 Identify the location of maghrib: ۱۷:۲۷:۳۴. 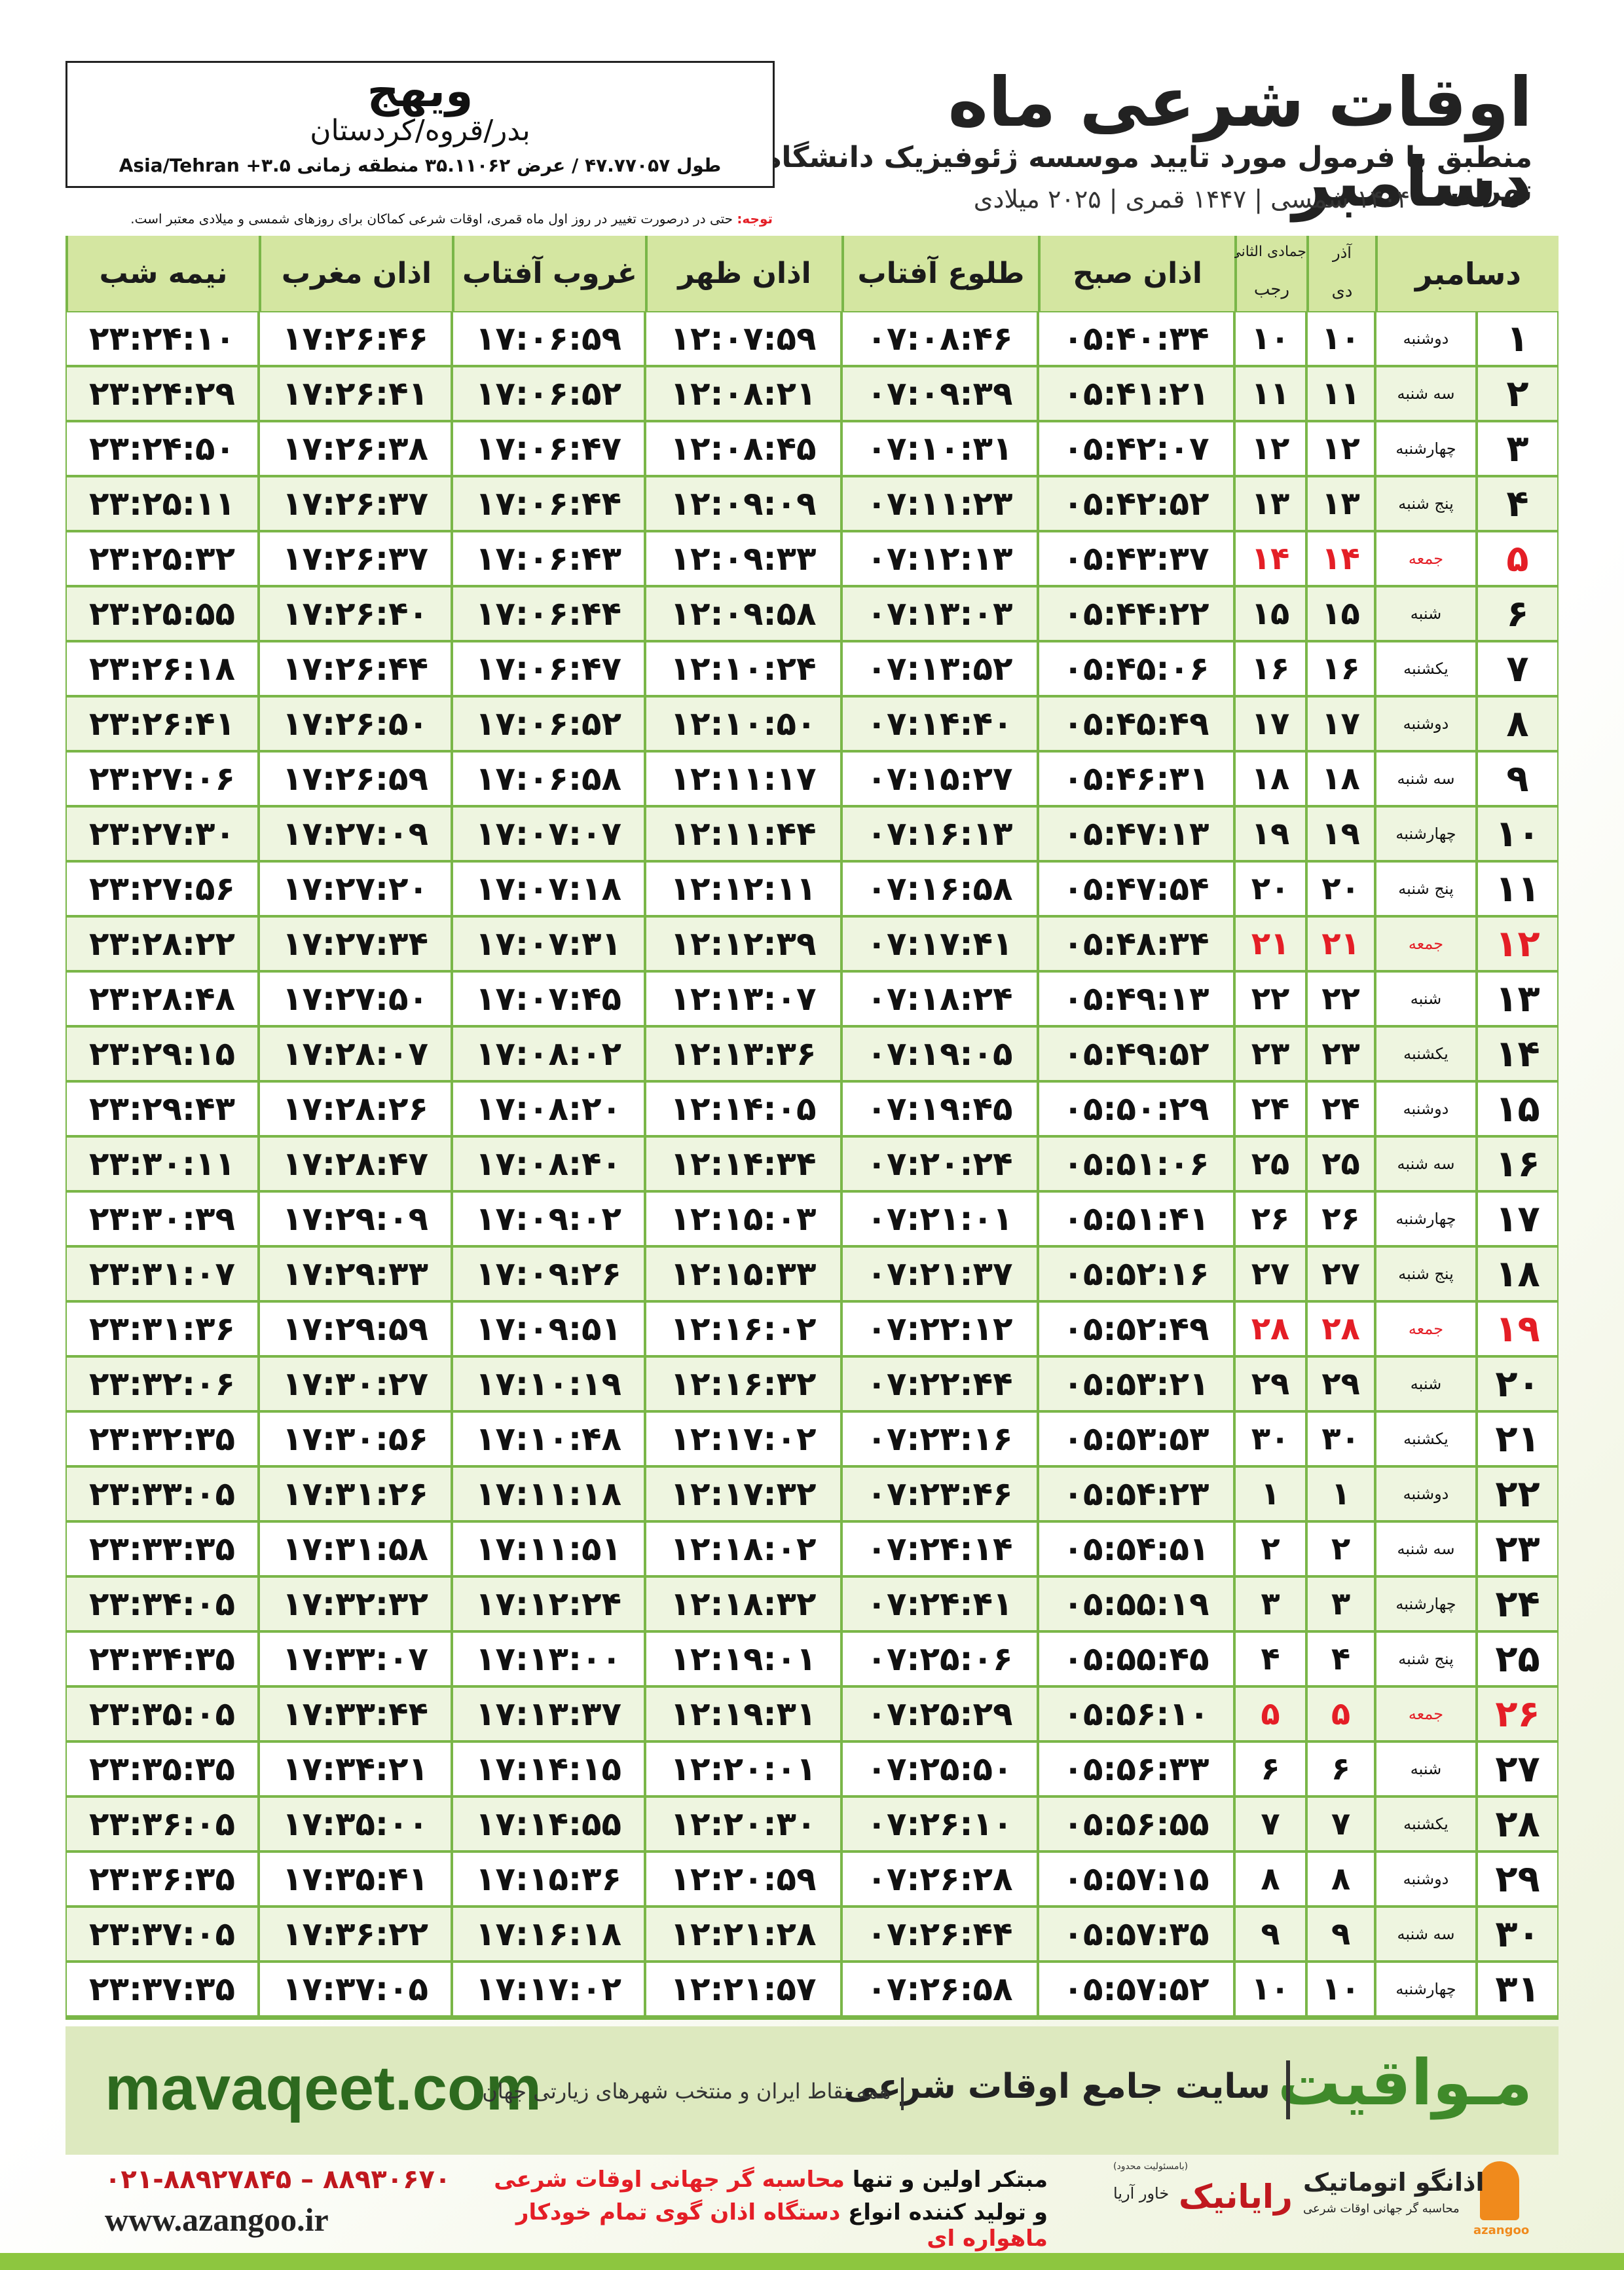
(355, 944).